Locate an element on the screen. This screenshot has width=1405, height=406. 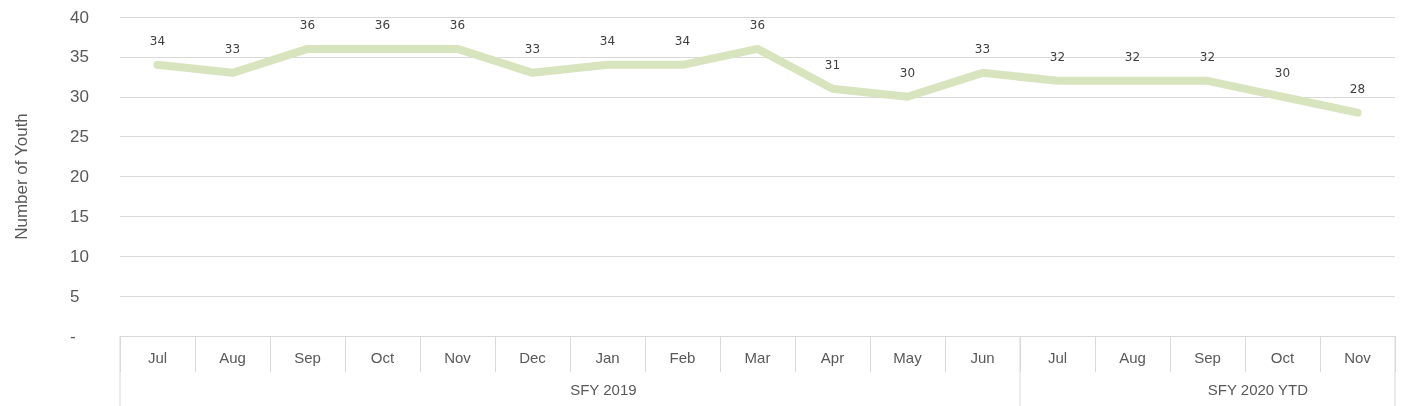
data-label: 28 is located at coordinates (1357, 88).